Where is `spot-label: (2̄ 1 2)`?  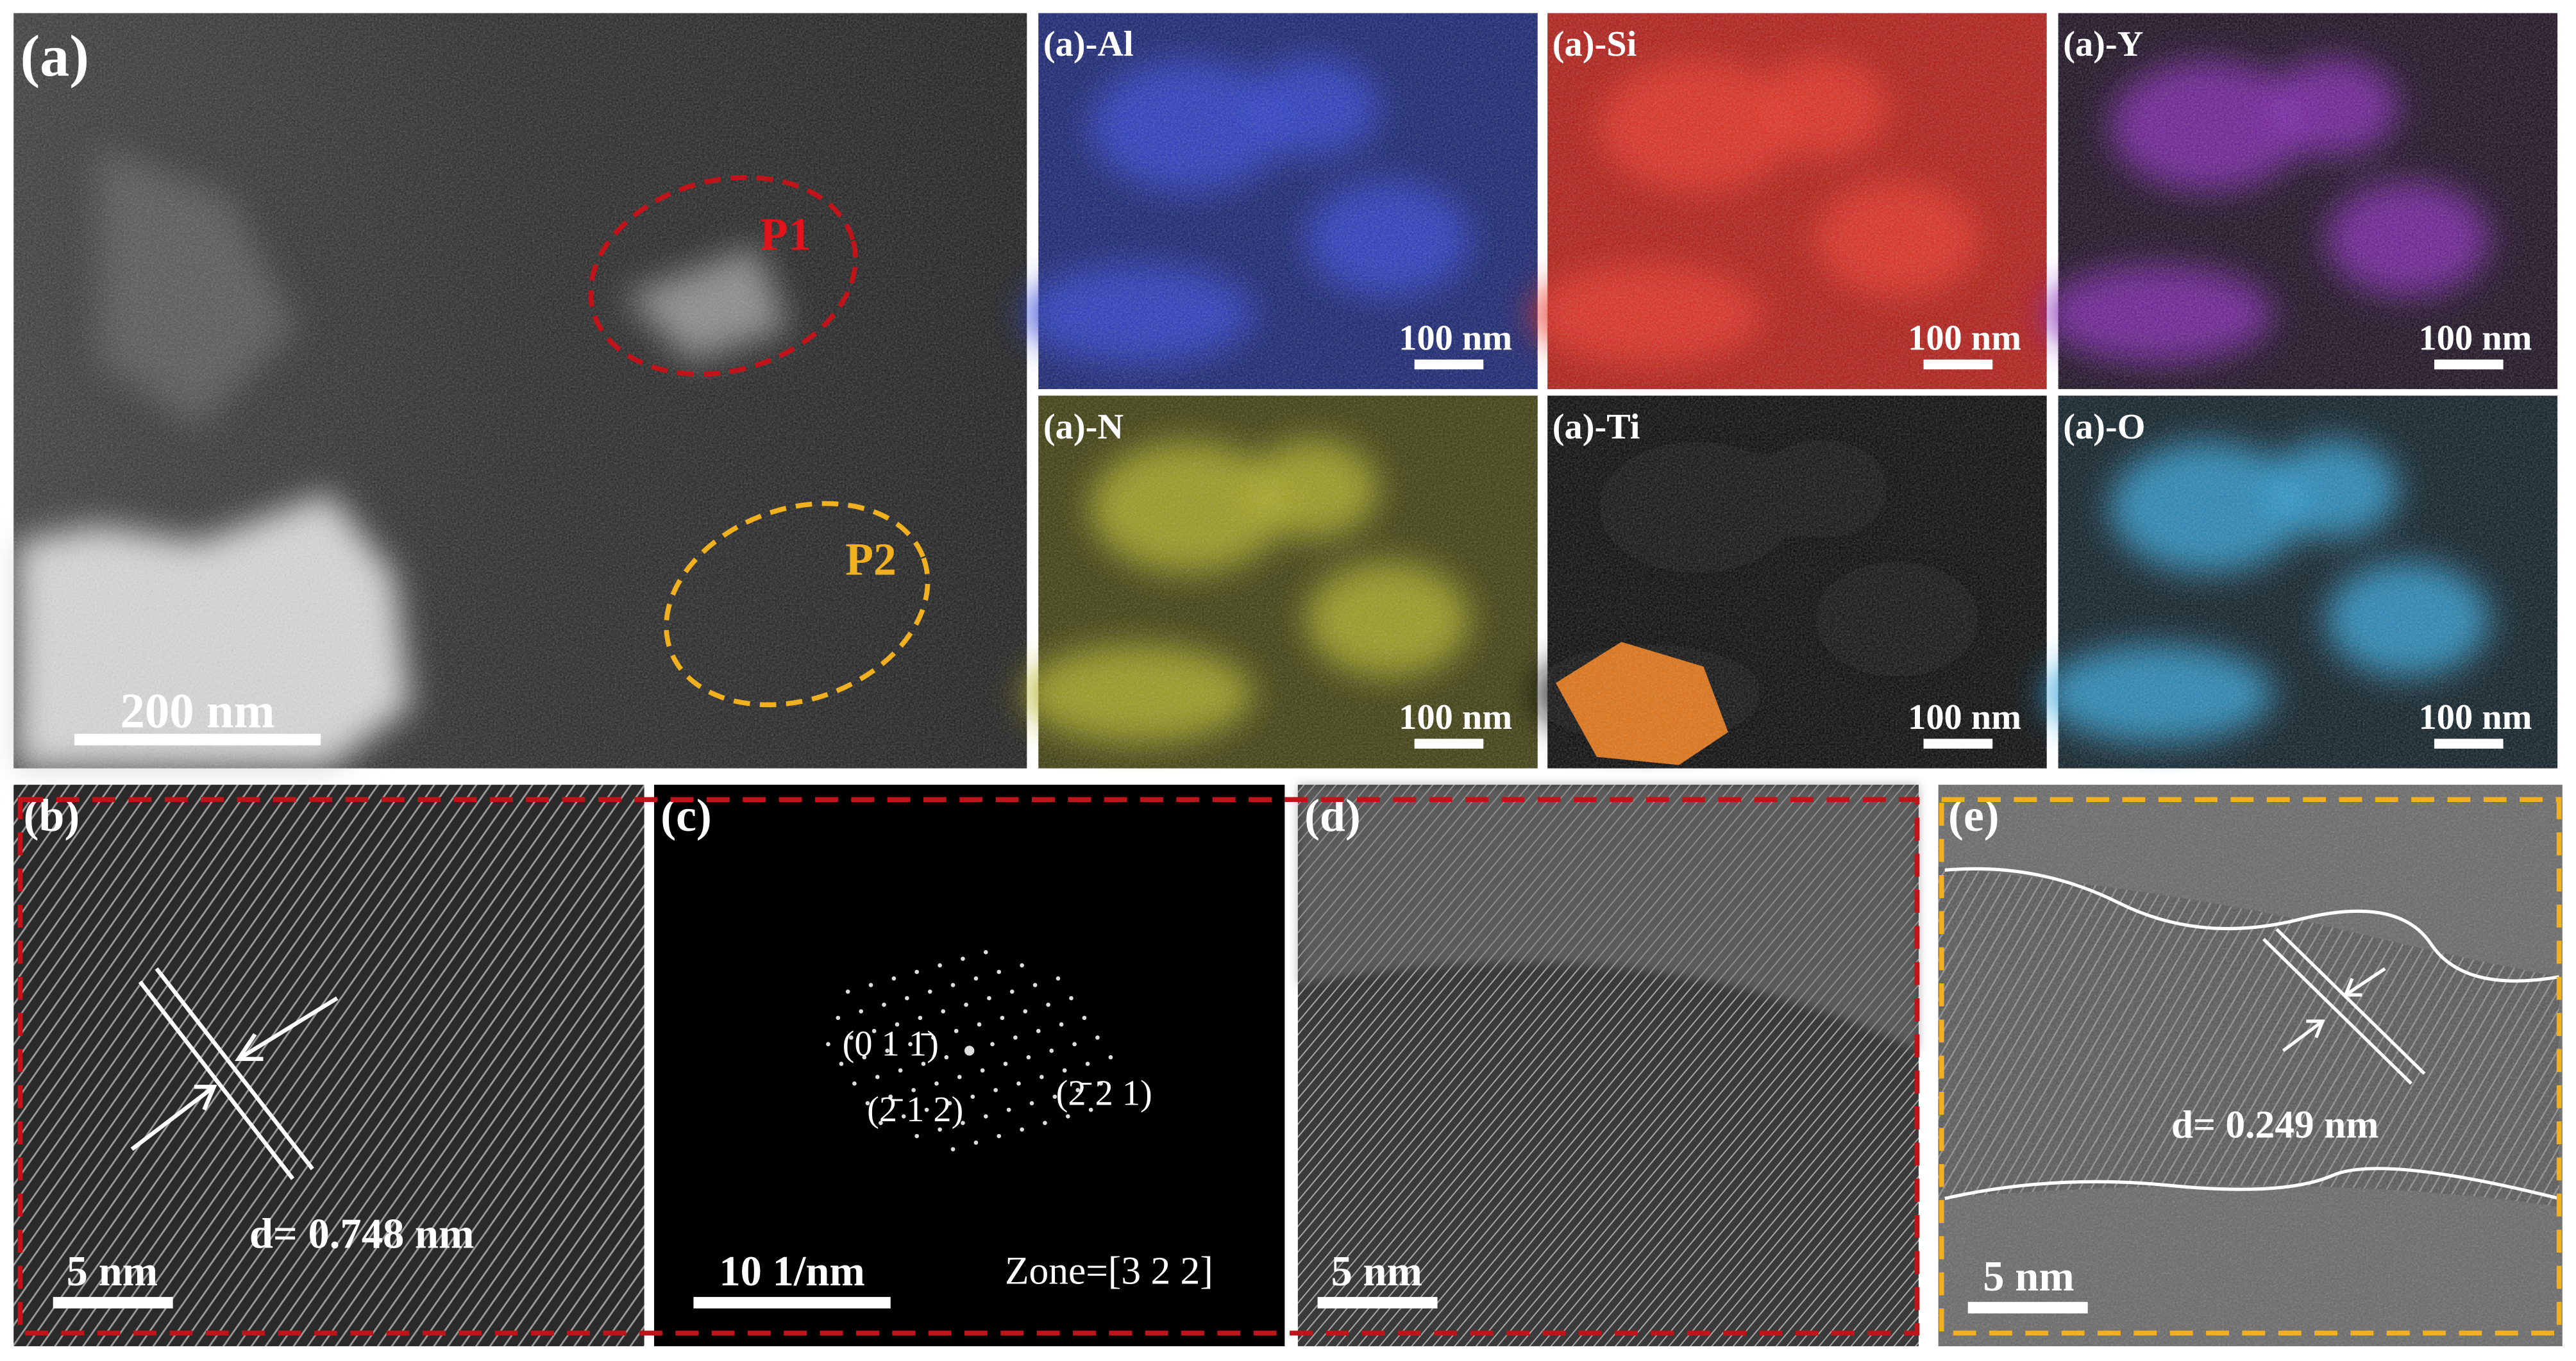 spot-label: (2̄ 1 2) is located at coordinates (915, 1110).